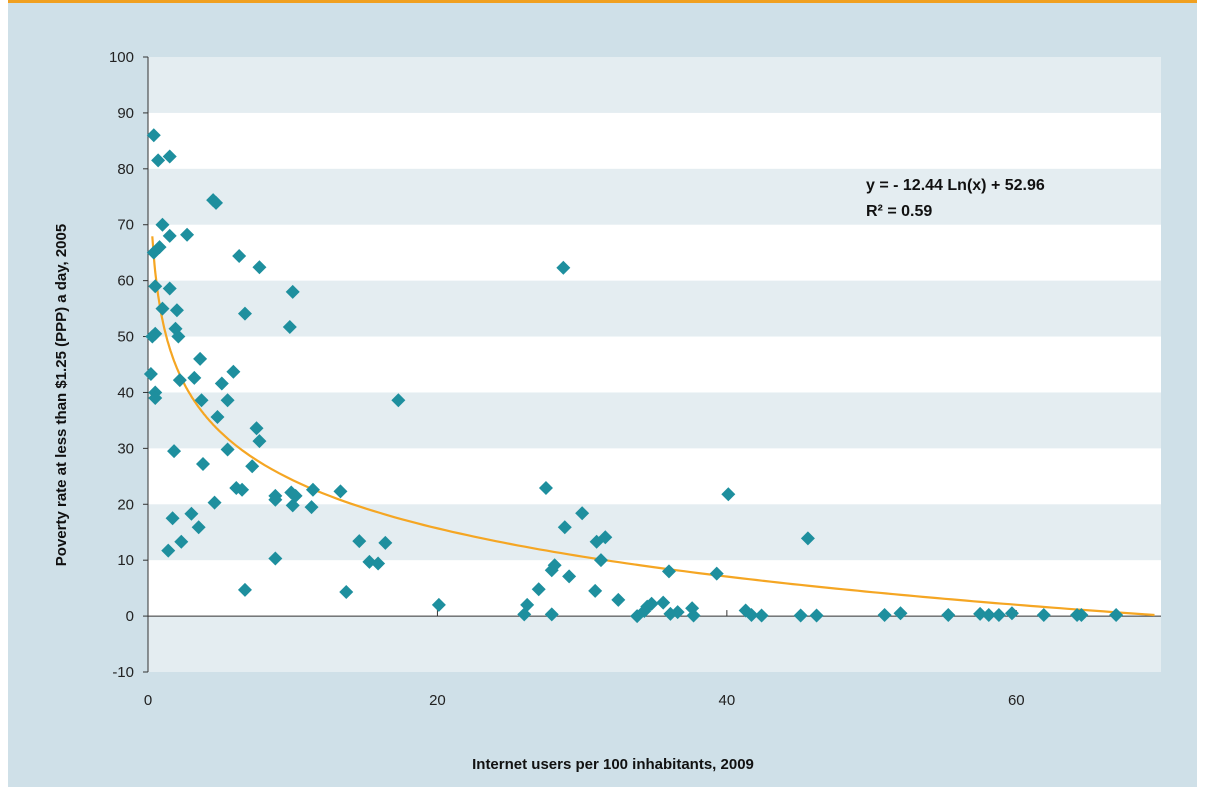  I want to click on y-tick-label: 70, so click(125, 225).